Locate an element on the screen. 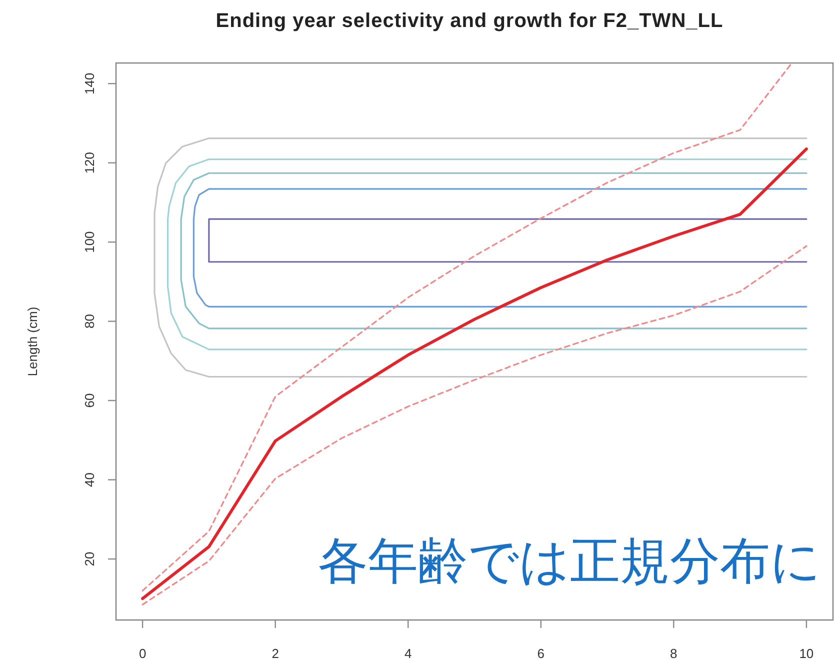 This screenshot has width=837, height=667. y-tick-label: 40 is located at coordinates (89, 479).